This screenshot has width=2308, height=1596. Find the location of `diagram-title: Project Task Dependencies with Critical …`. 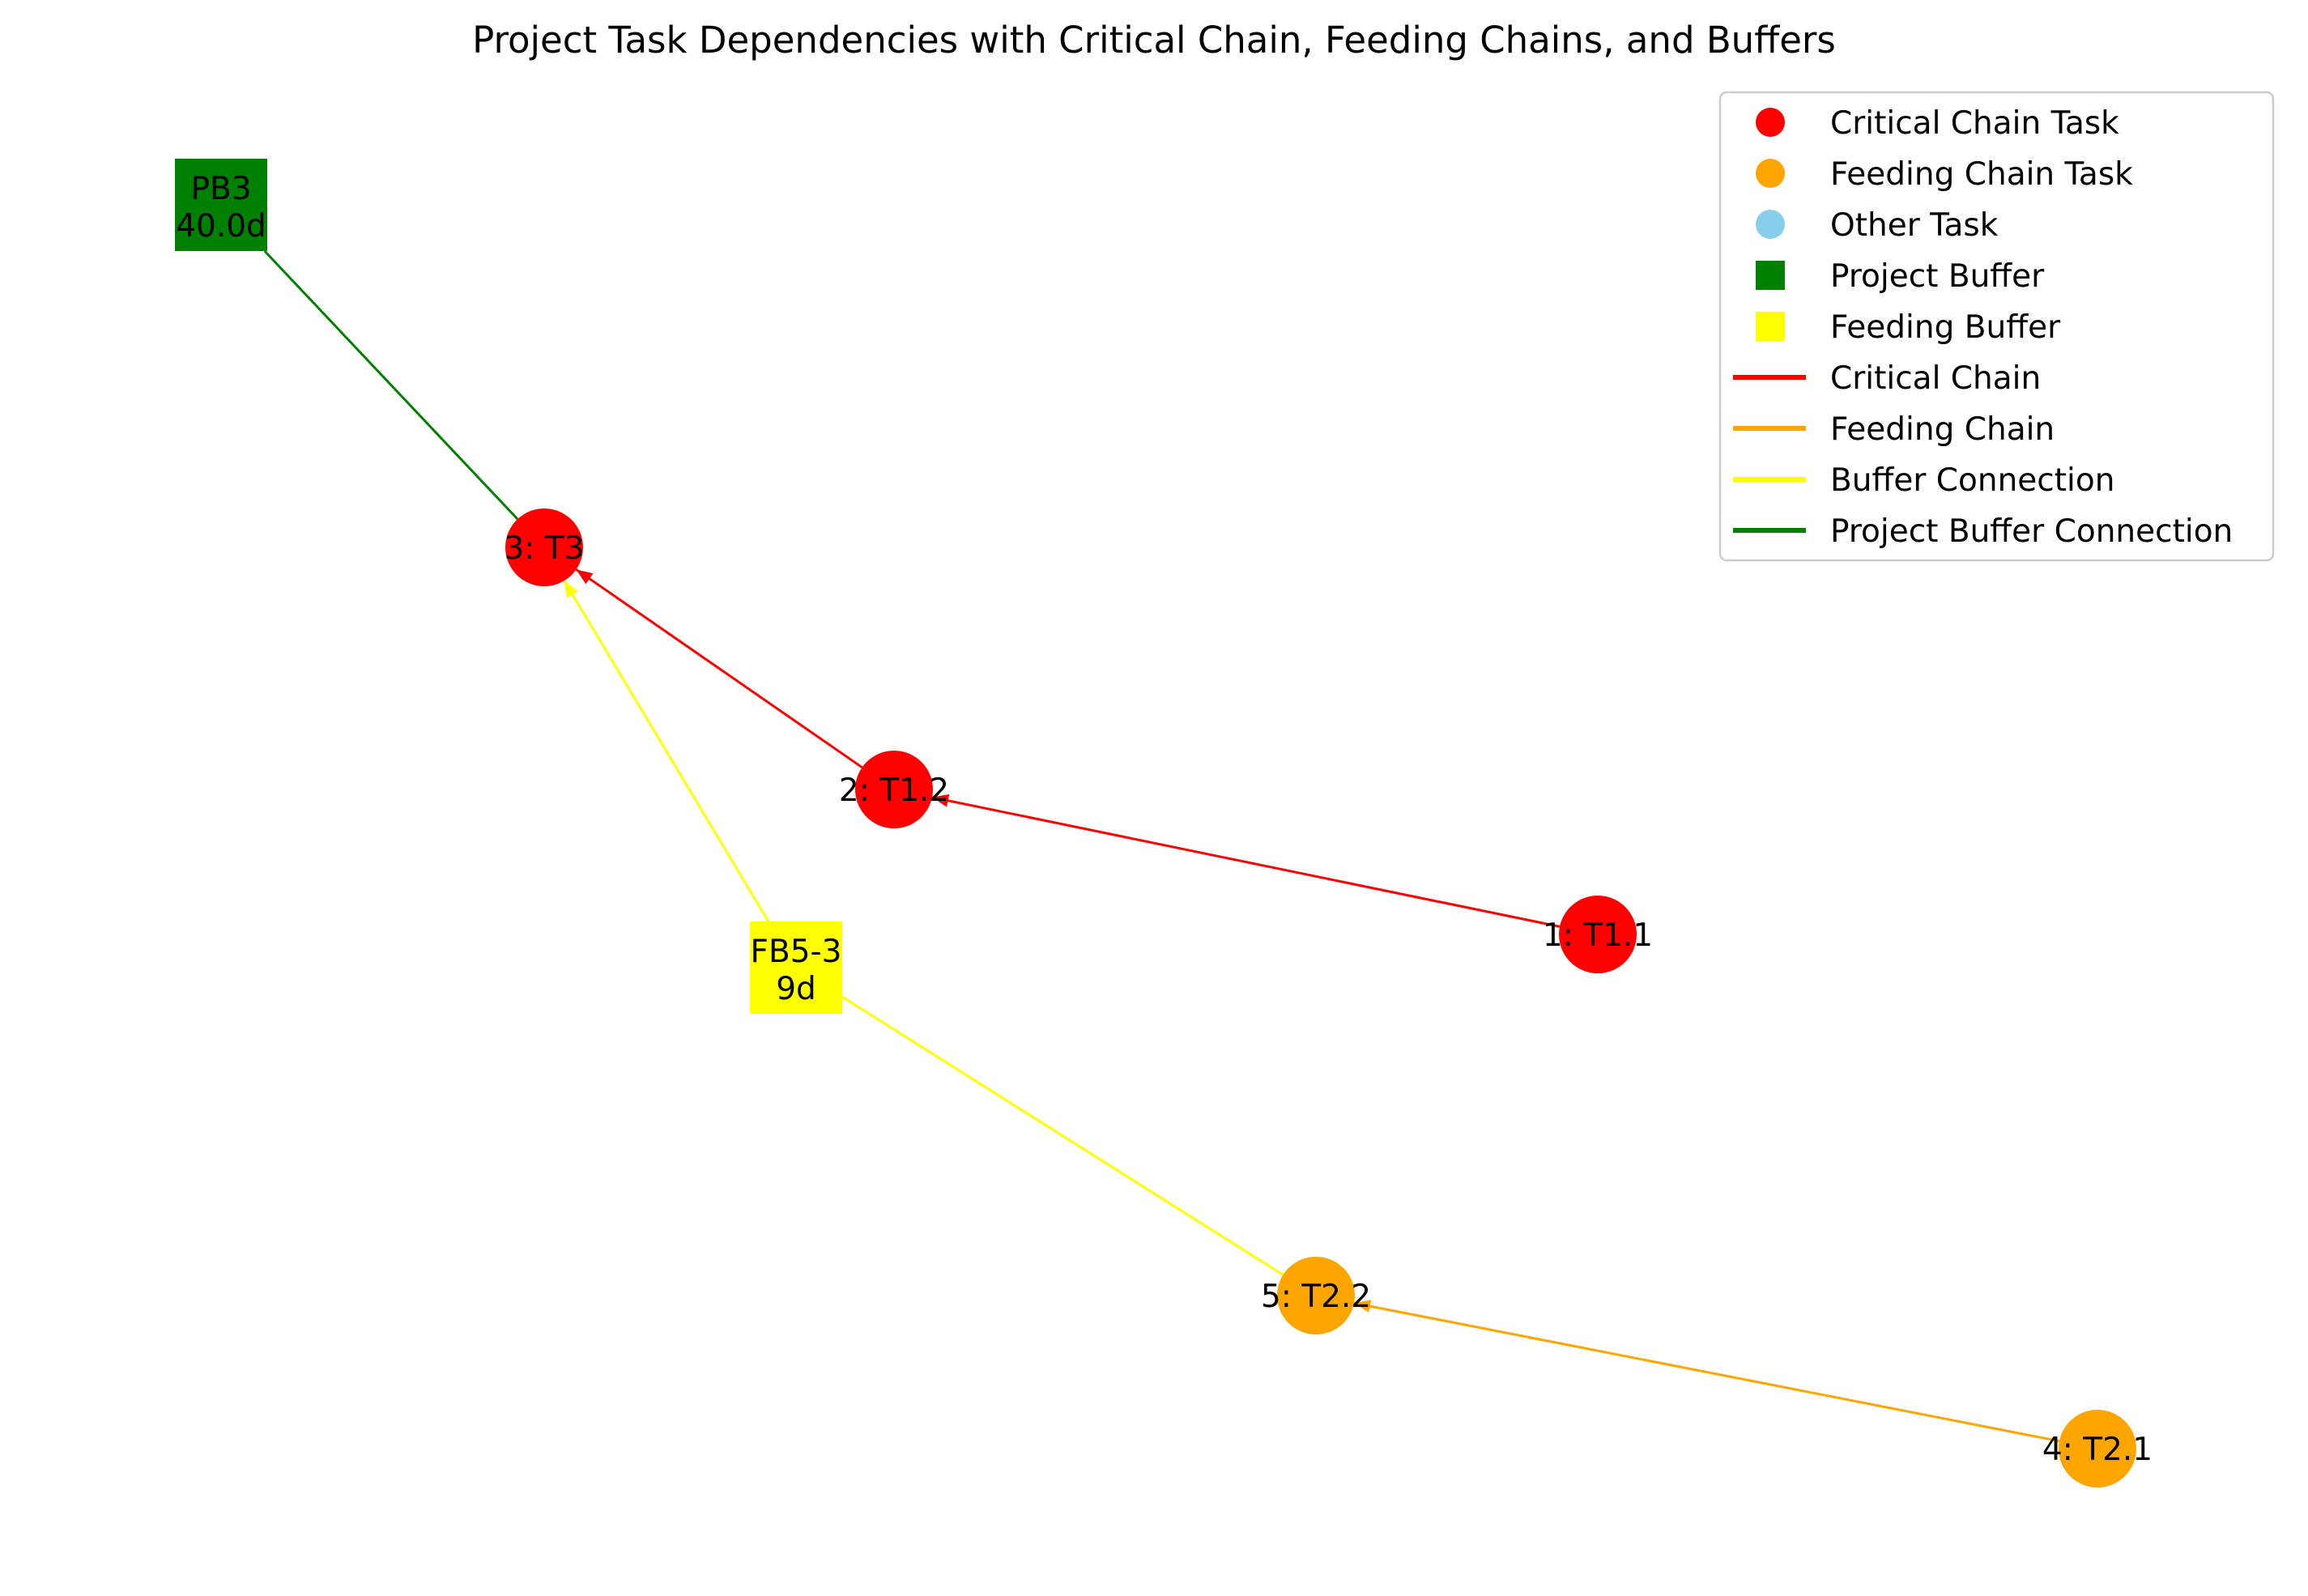

diagram-title: Project Task Dependencies with Critical … is located at coordinates (1154, 40).